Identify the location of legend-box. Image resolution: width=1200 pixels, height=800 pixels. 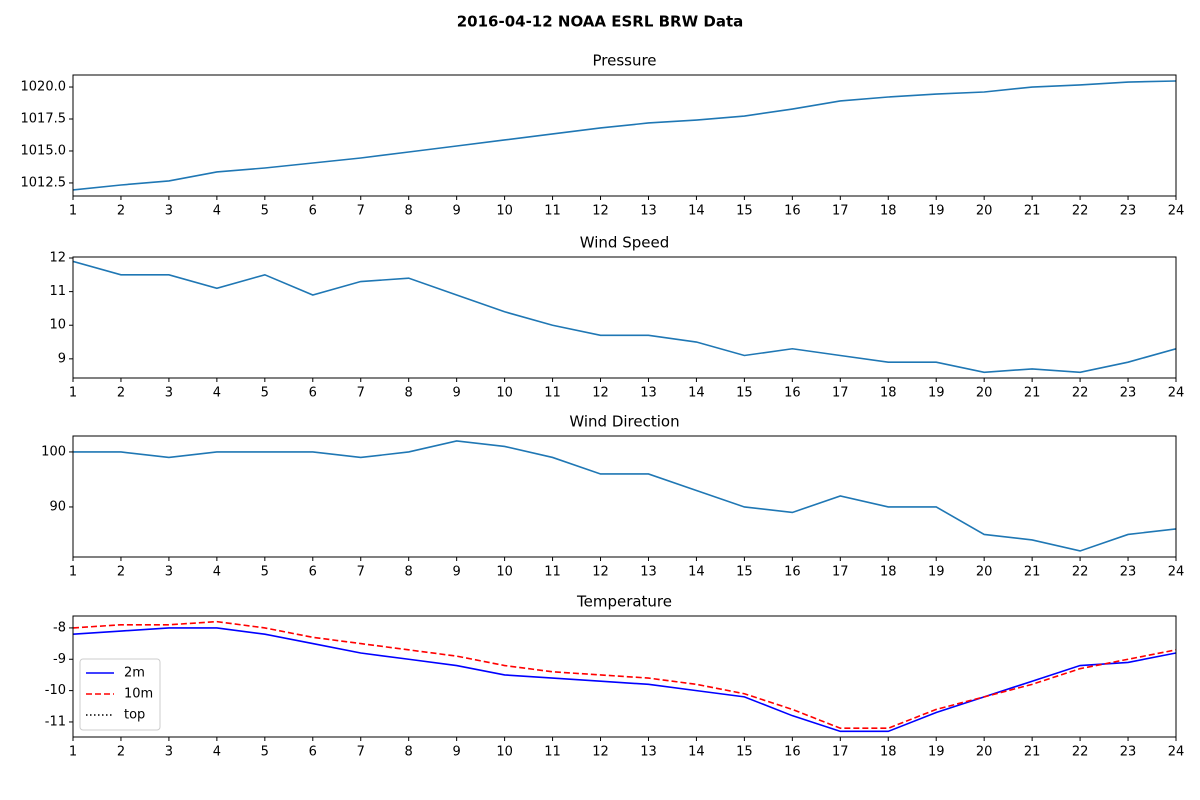
(120, 694).